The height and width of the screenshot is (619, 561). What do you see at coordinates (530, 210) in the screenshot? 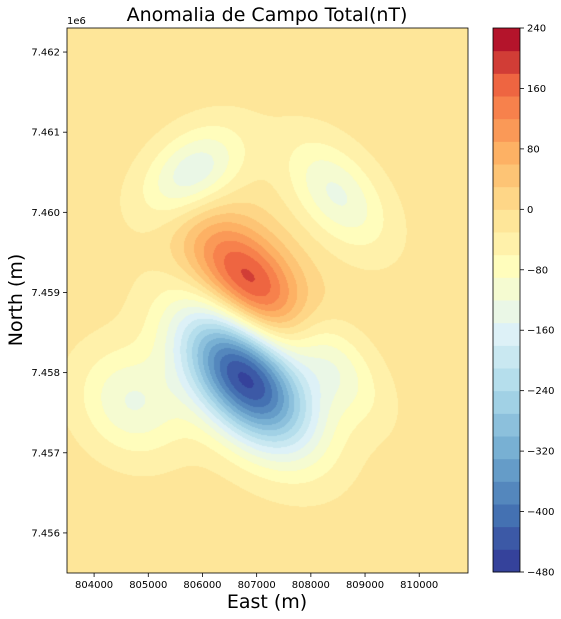
I see `colorbar-tick-label: 0` at bounding box center [530, 210].